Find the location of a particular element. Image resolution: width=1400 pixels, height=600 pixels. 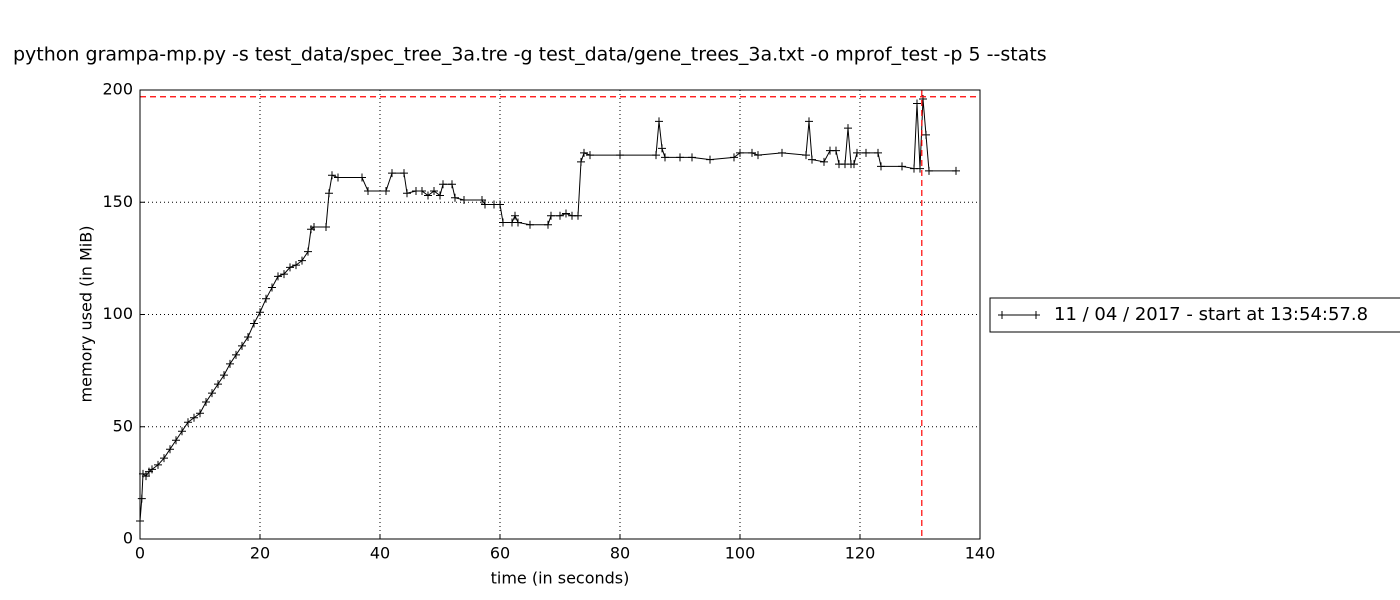

x-tick-label: 80 is located at coordinates (620, 553).